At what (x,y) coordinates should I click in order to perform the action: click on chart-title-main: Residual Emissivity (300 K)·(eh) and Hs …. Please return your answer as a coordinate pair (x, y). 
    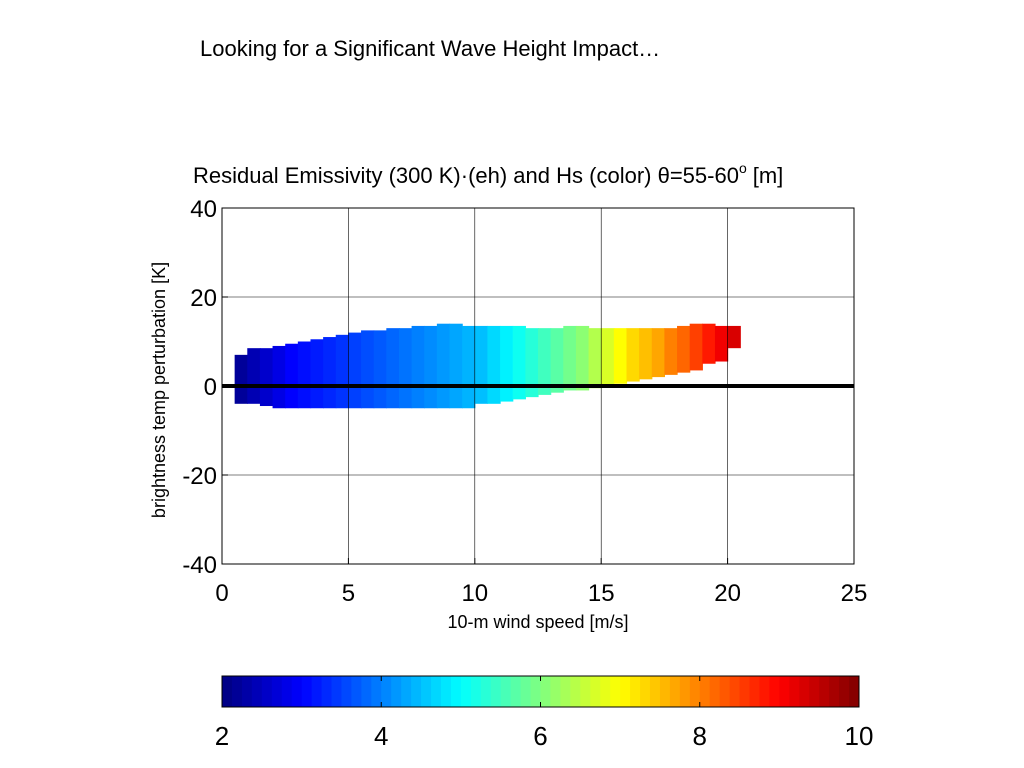
    Looking at the image, I should click on (466, 175).